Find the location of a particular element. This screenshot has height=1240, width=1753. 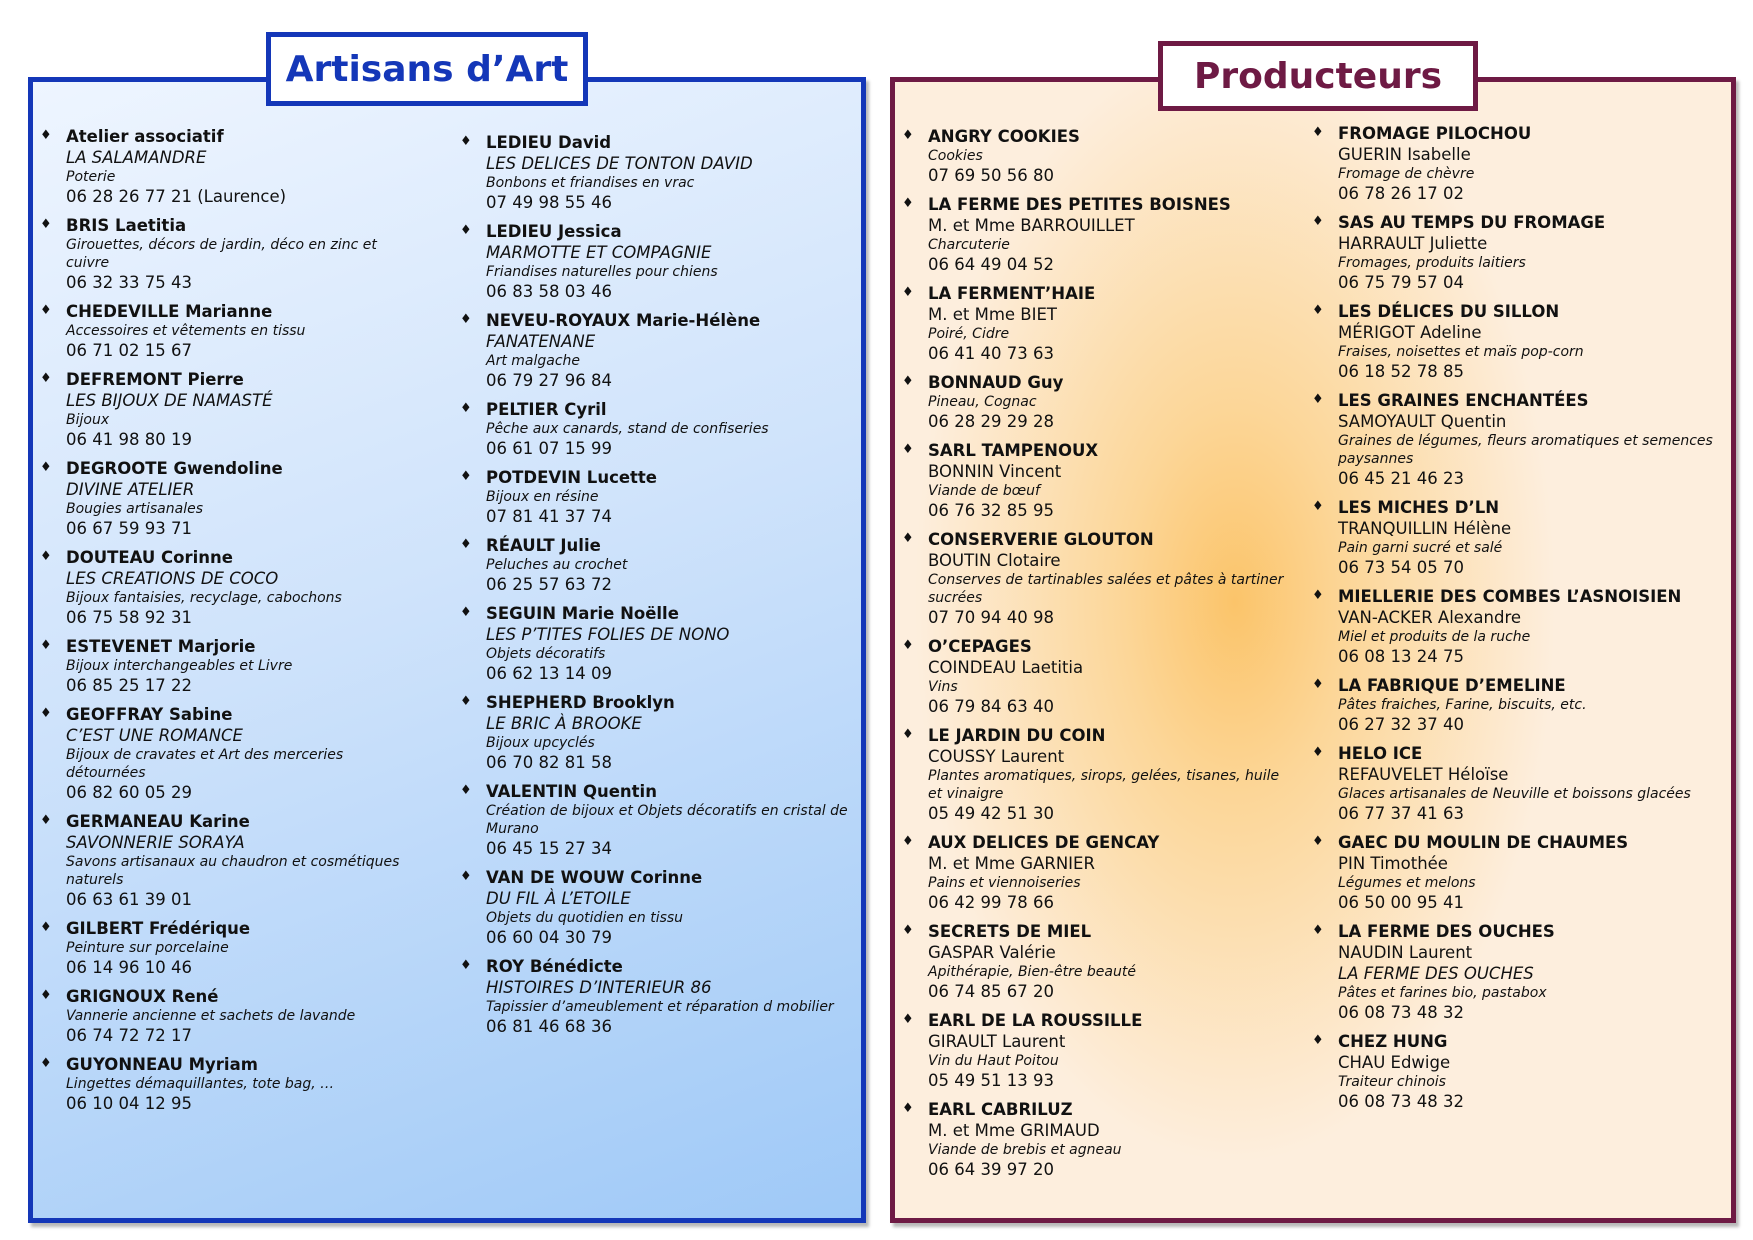

entry-person: TRANQUILLIN Hélène is located at coordinates (1425, 528).